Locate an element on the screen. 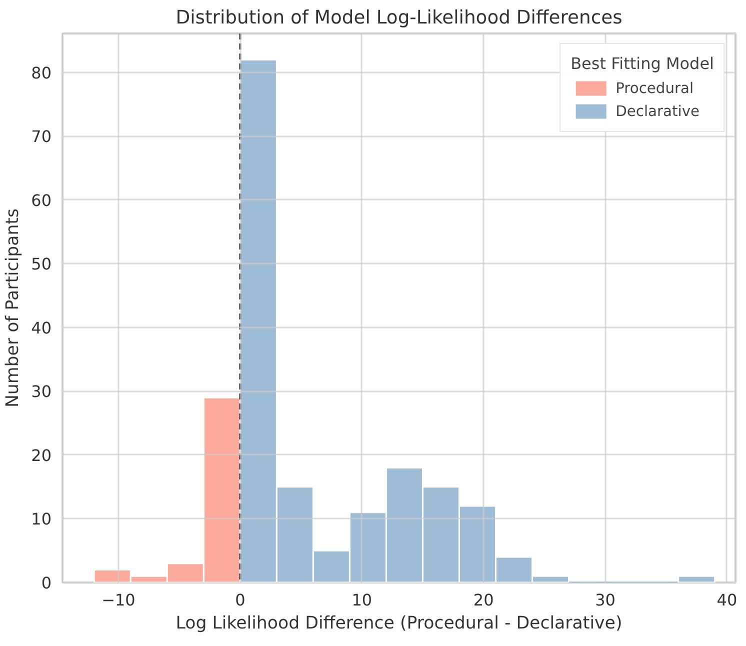 The height and width of the screenshot is (646, 746). legend-label: Procedural is located at coordinates (655, 88).